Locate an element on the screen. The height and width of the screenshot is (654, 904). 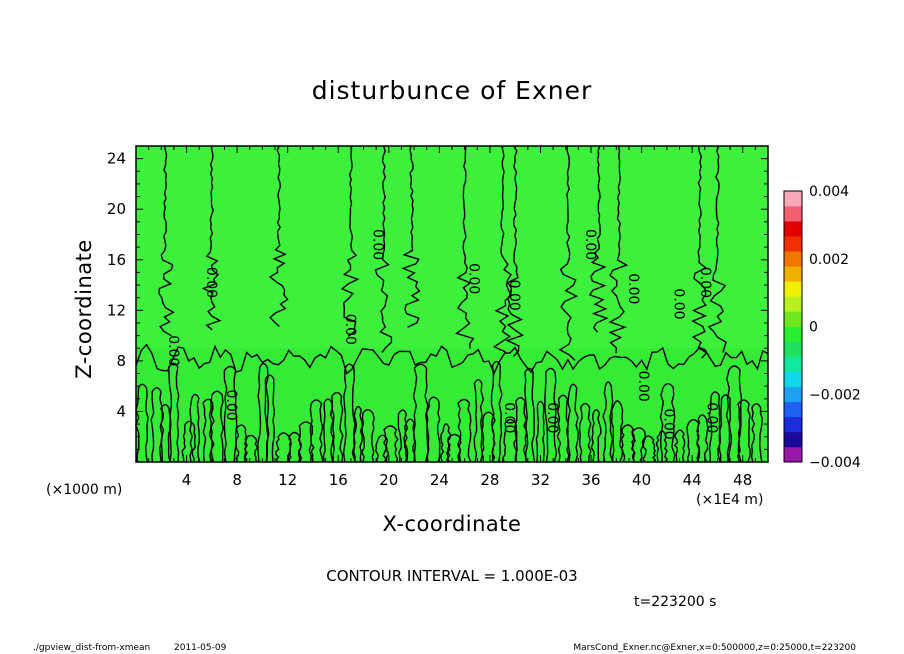
chart-title: disturbunce of Exner is located at coordinates (452, 90).